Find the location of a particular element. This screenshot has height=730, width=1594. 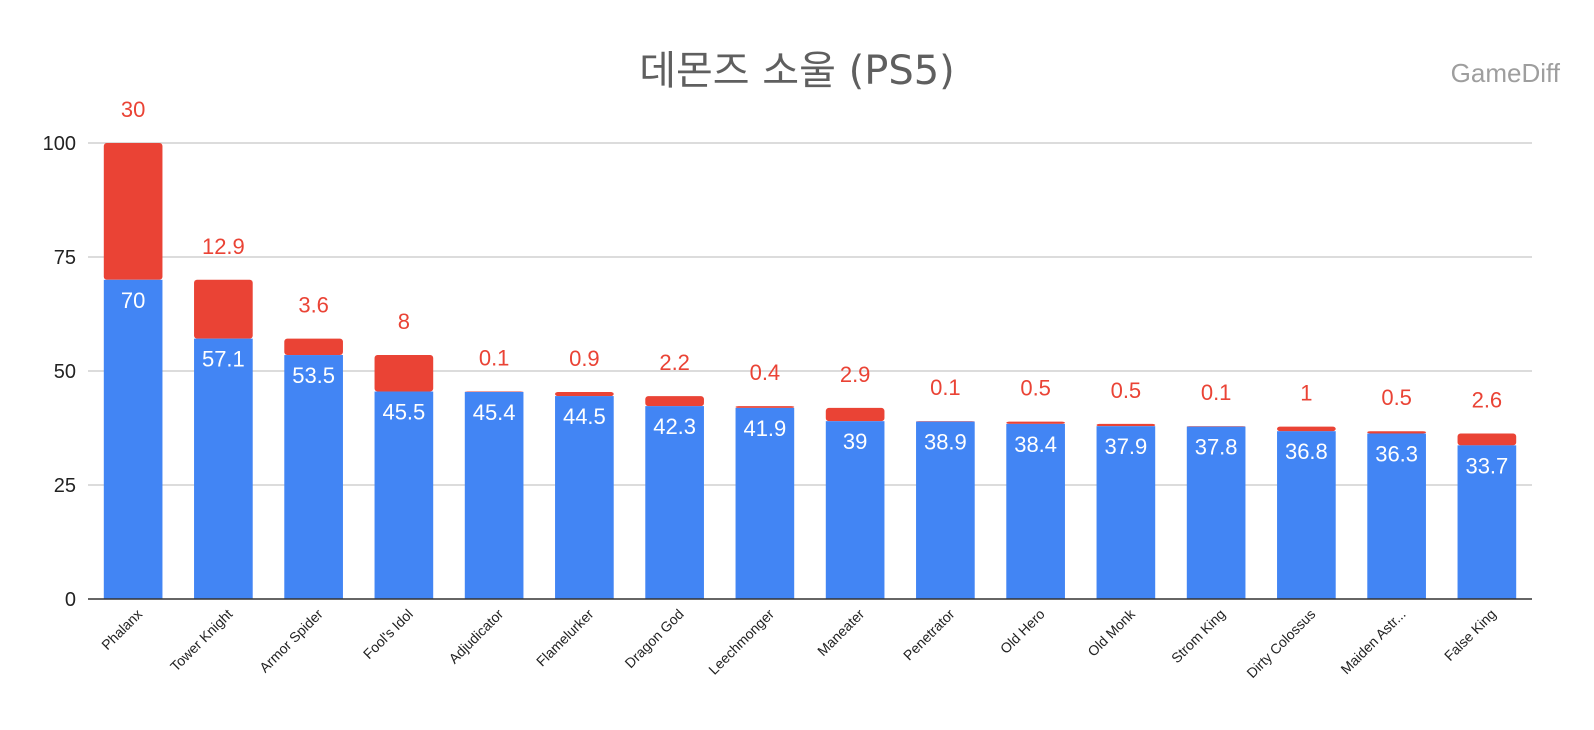

data-label-bottom: 38.4 is located at coordinates (1035, 444).